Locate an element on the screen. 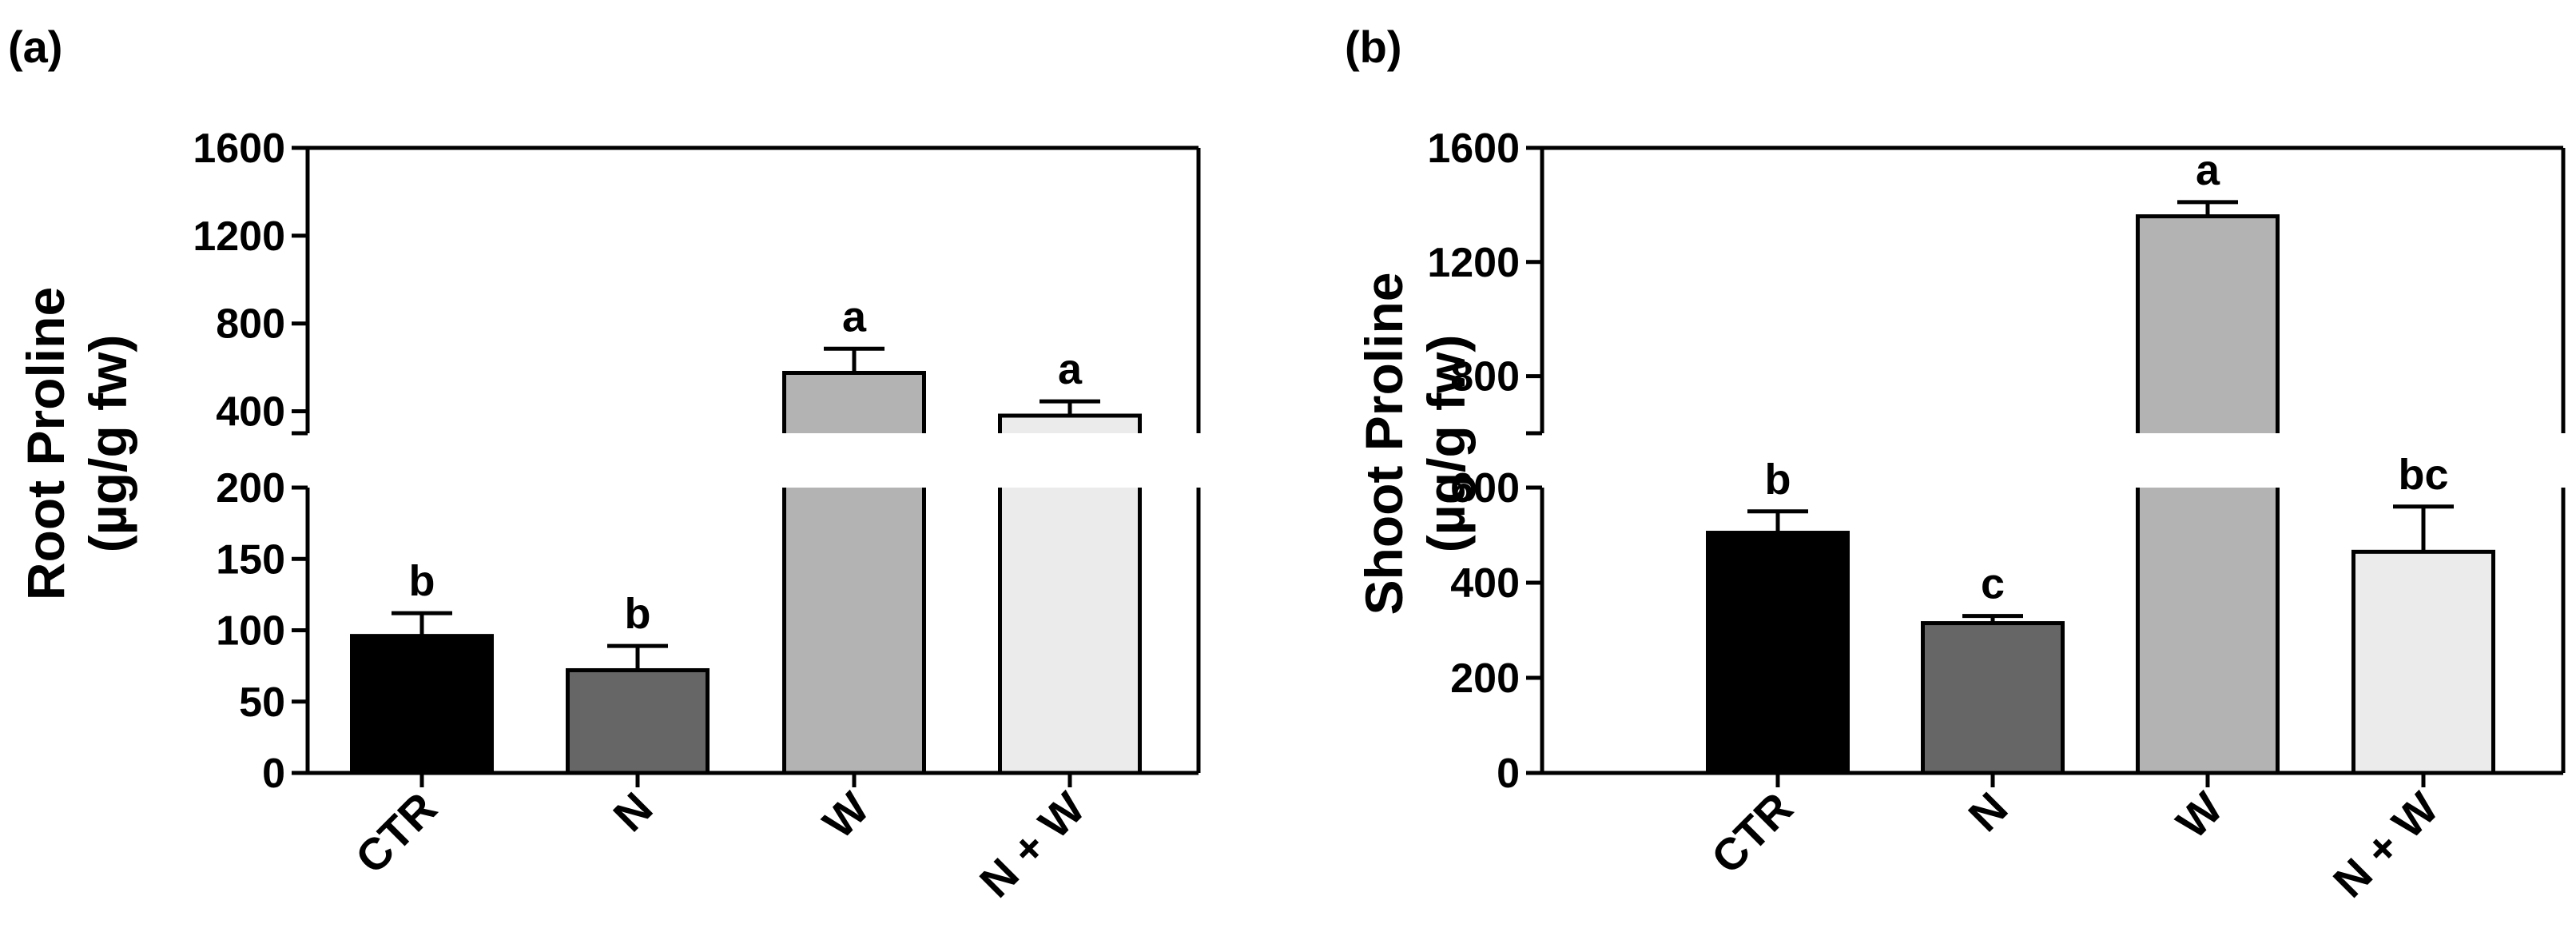 The image size is (2576, 936). panel-b-sig-letter-2: a is located at coordinates (2208, 170).